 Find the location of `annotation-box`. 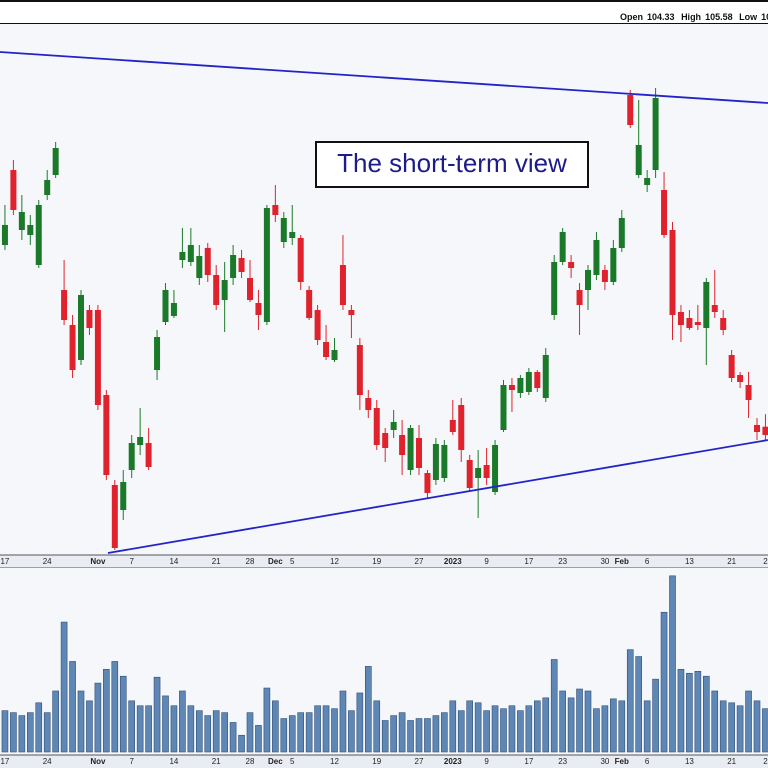

annotation-box is located at coordinates (452, 164).